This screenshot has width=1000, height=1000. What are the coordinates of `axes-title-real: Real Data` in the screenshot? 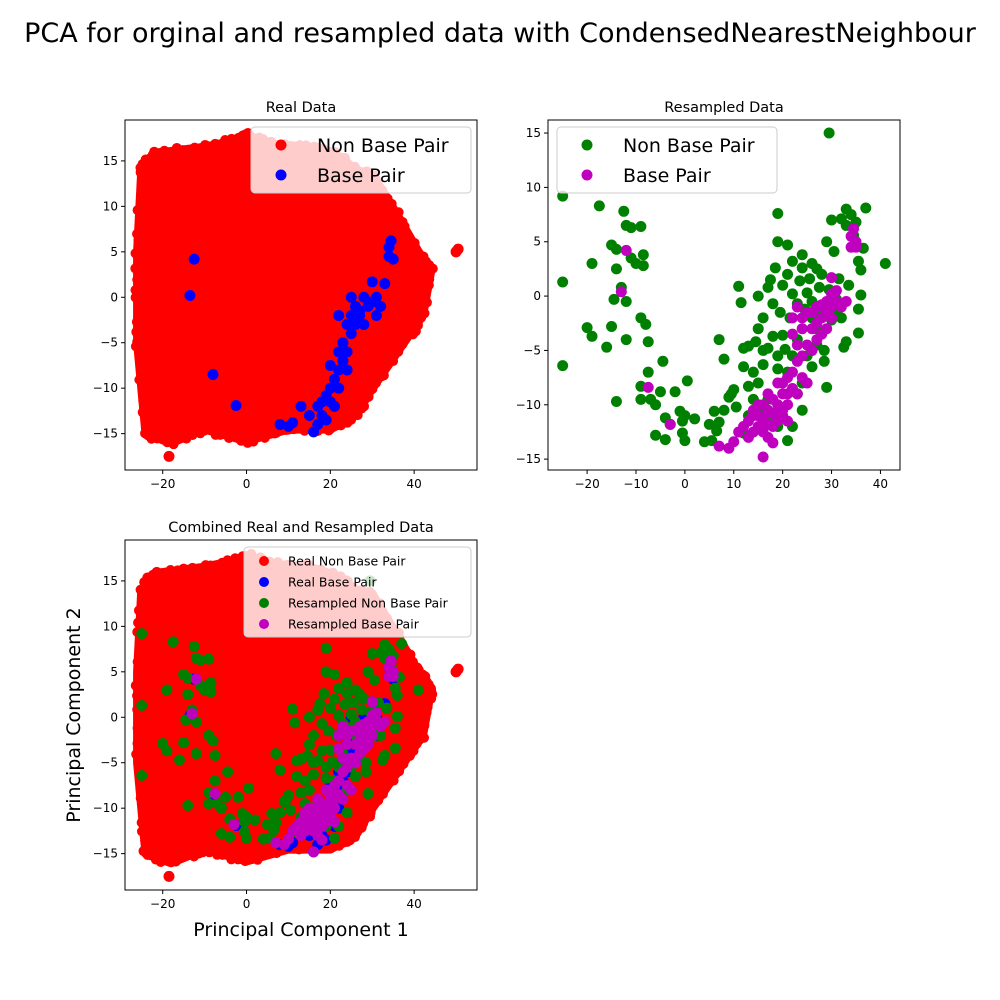 It's located at (301, 108).